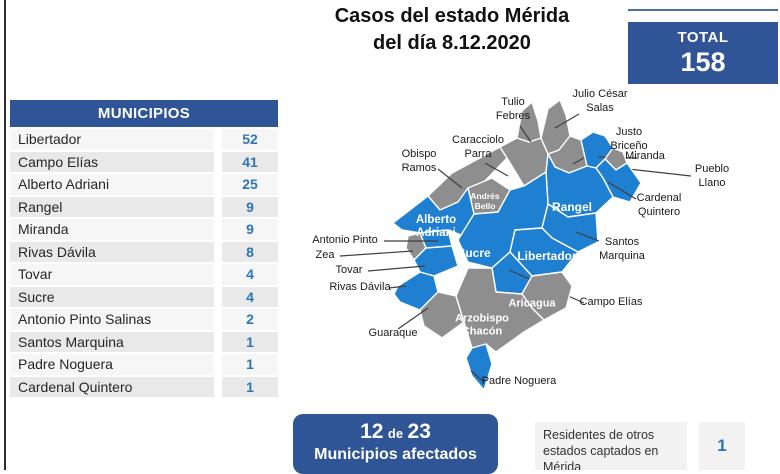  What do you see at coordinates (479, 367) in the screenshot?
I see `region-padre-noguera` at bounding box center [479, 367].